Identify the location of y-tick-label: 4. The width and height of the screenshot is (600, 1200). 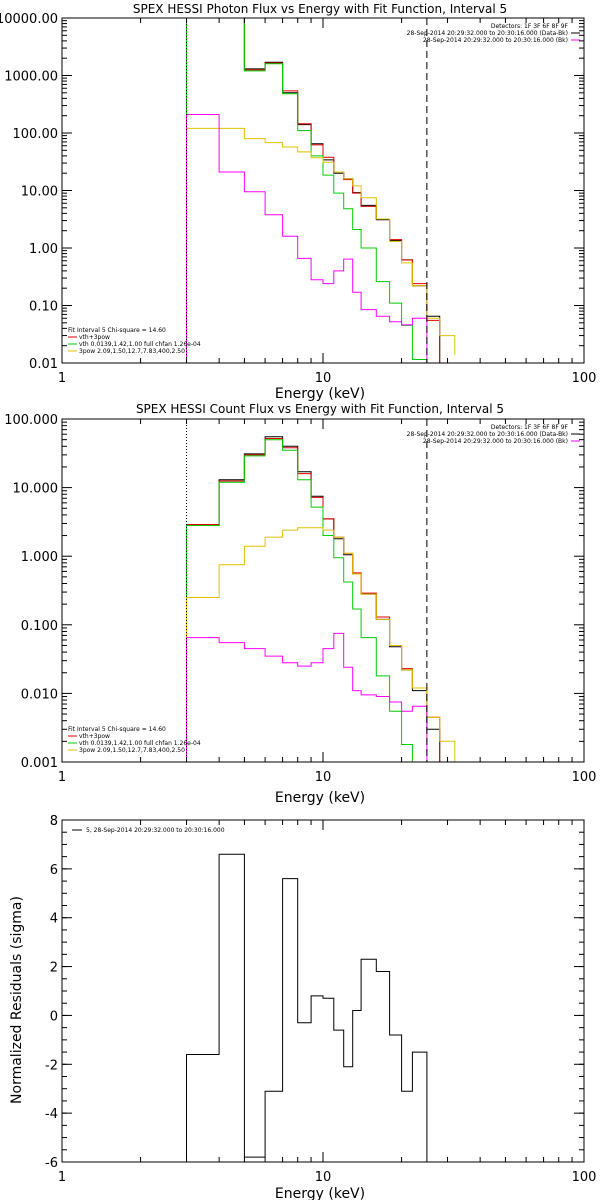
(54, 919).